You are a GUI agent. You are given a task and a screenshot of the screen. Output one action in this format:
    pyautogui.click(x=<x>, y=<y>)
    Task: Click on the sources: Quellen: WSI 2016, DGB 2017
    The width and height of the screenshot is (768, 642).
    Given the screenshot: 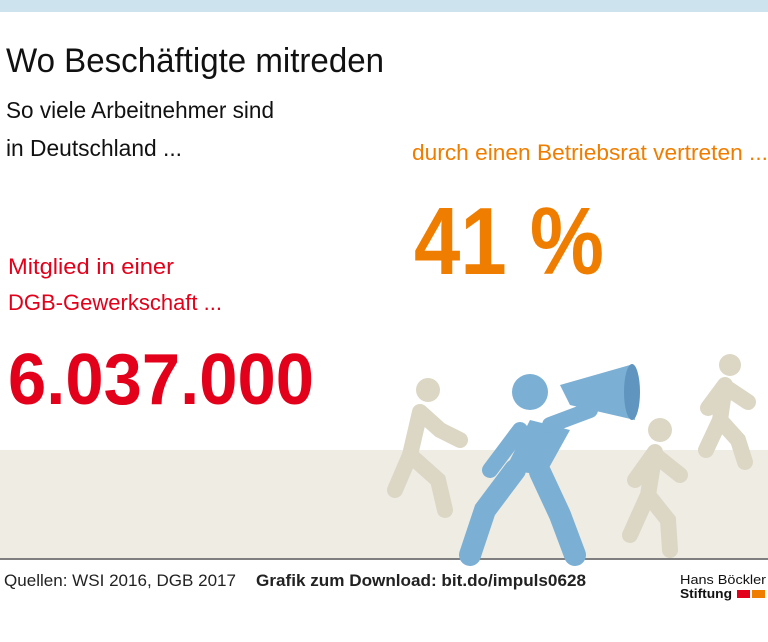 What is the action you would take?
    pyautogui.click(x=120, y=580)
    